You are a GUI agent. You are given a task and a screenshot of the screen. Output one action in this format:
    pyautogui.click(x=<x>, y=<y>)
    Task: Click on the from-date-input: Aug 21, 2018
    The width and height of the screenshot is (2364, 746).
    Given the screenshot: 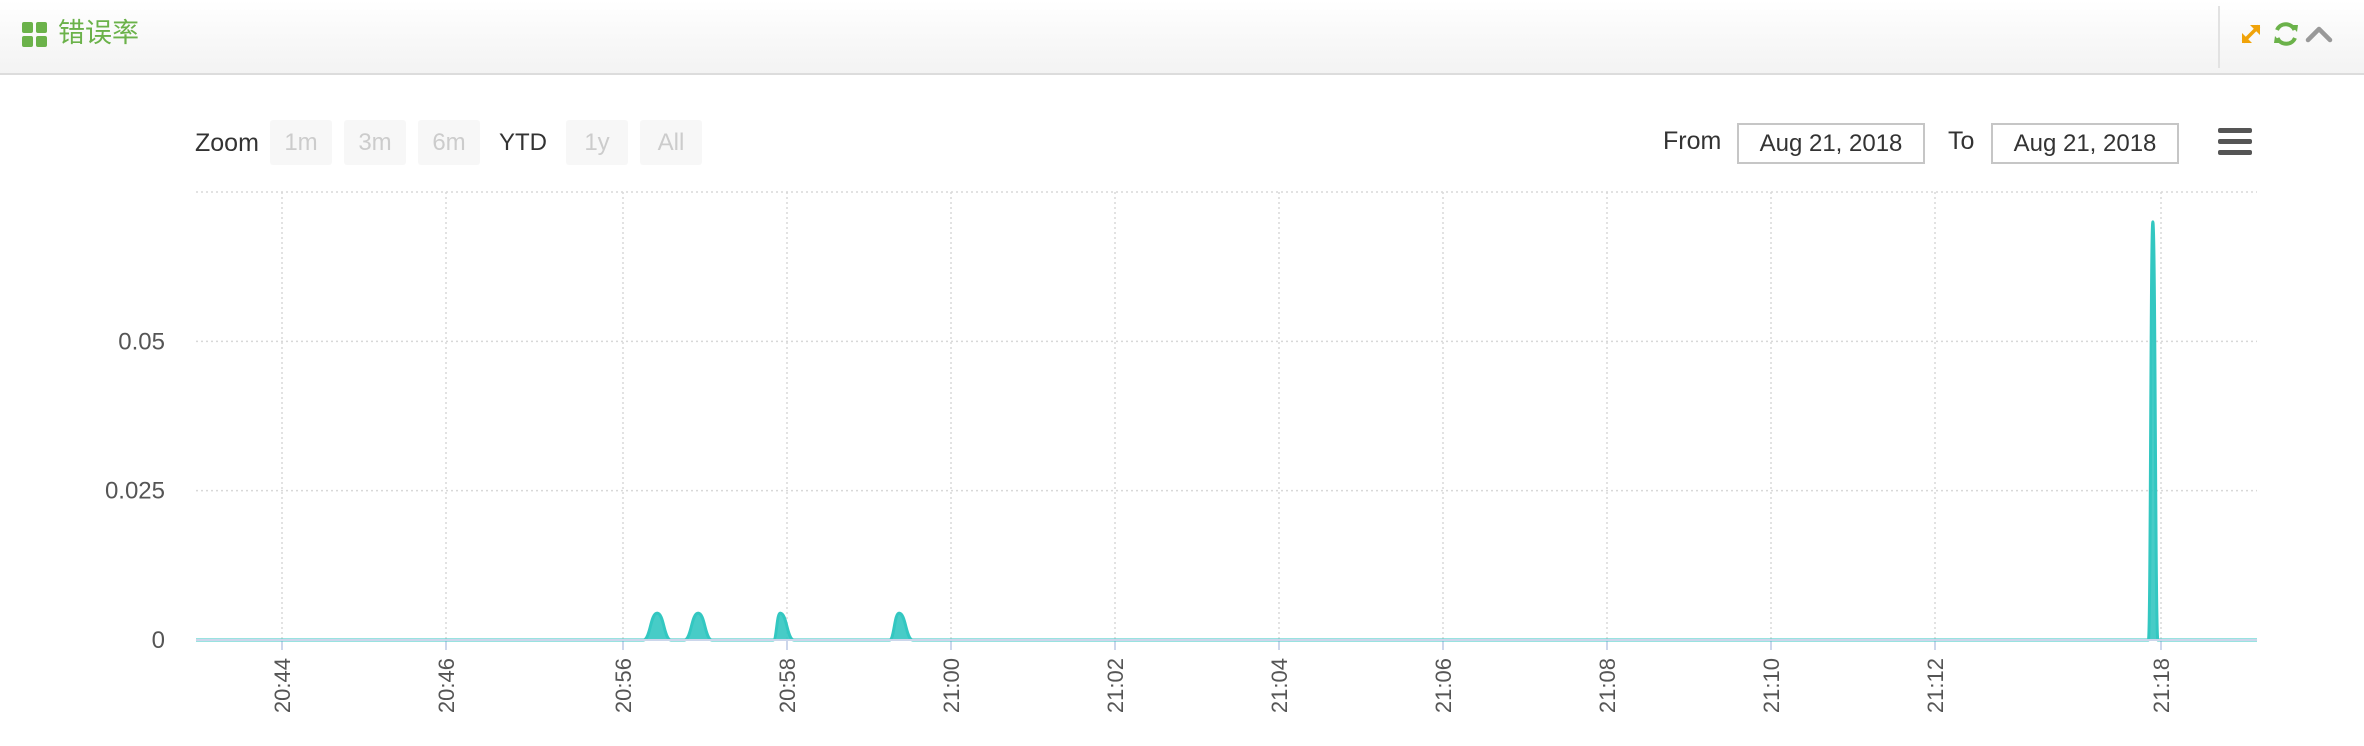 What is the action you would take?
    pyautogui.click(x=1831, y=143)
    